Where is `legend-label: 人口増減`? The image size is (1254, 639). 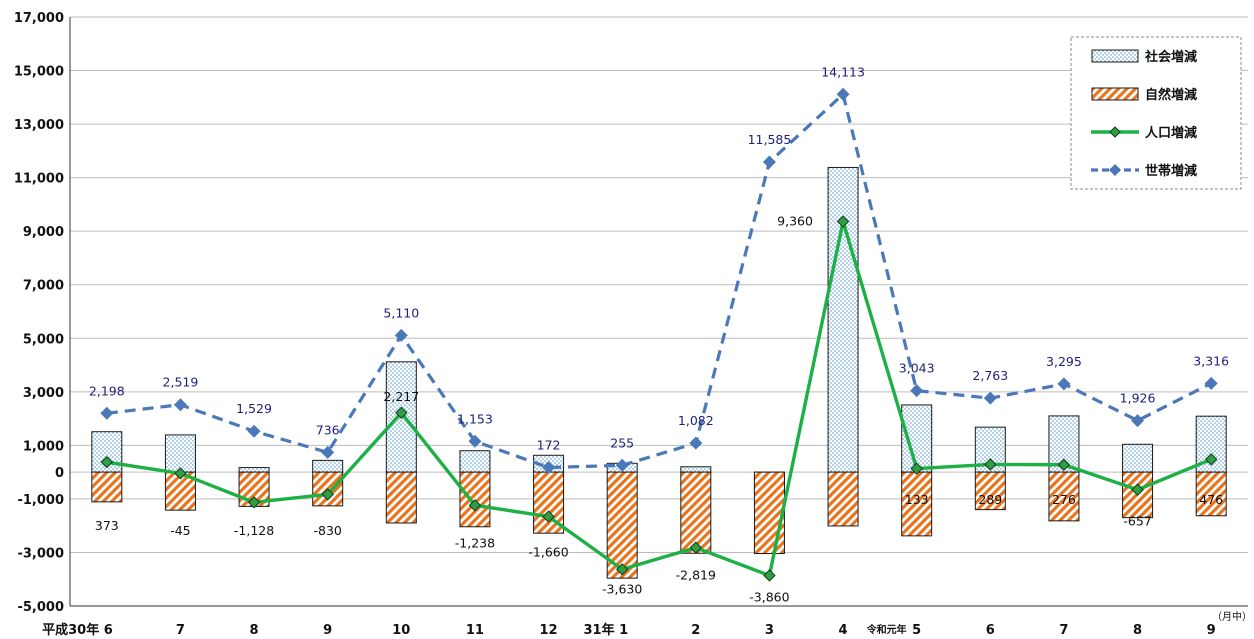 legend-label: 人口増減 is located at coordinates (1171, 133).